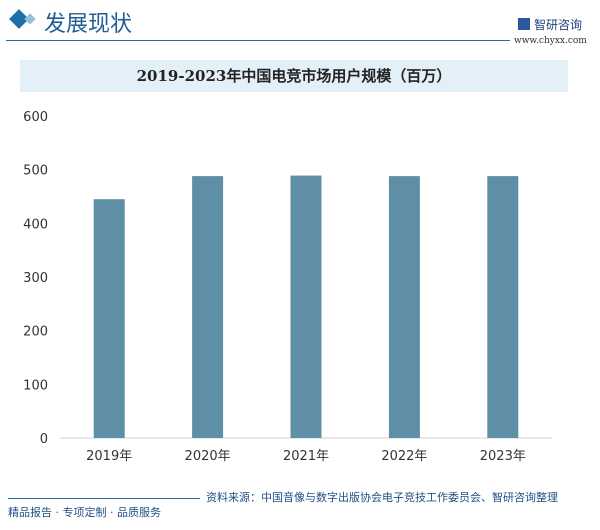 This screenshot has width=600, height=530. I want to click on site-url: www.chyxx.com, so click(550, 41).